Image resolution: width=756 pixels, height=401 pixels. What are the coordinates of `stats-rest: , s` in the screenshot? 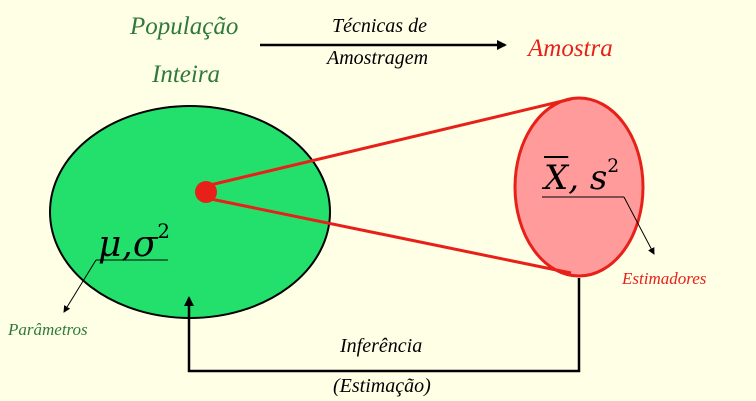 It's located at (588, 177).